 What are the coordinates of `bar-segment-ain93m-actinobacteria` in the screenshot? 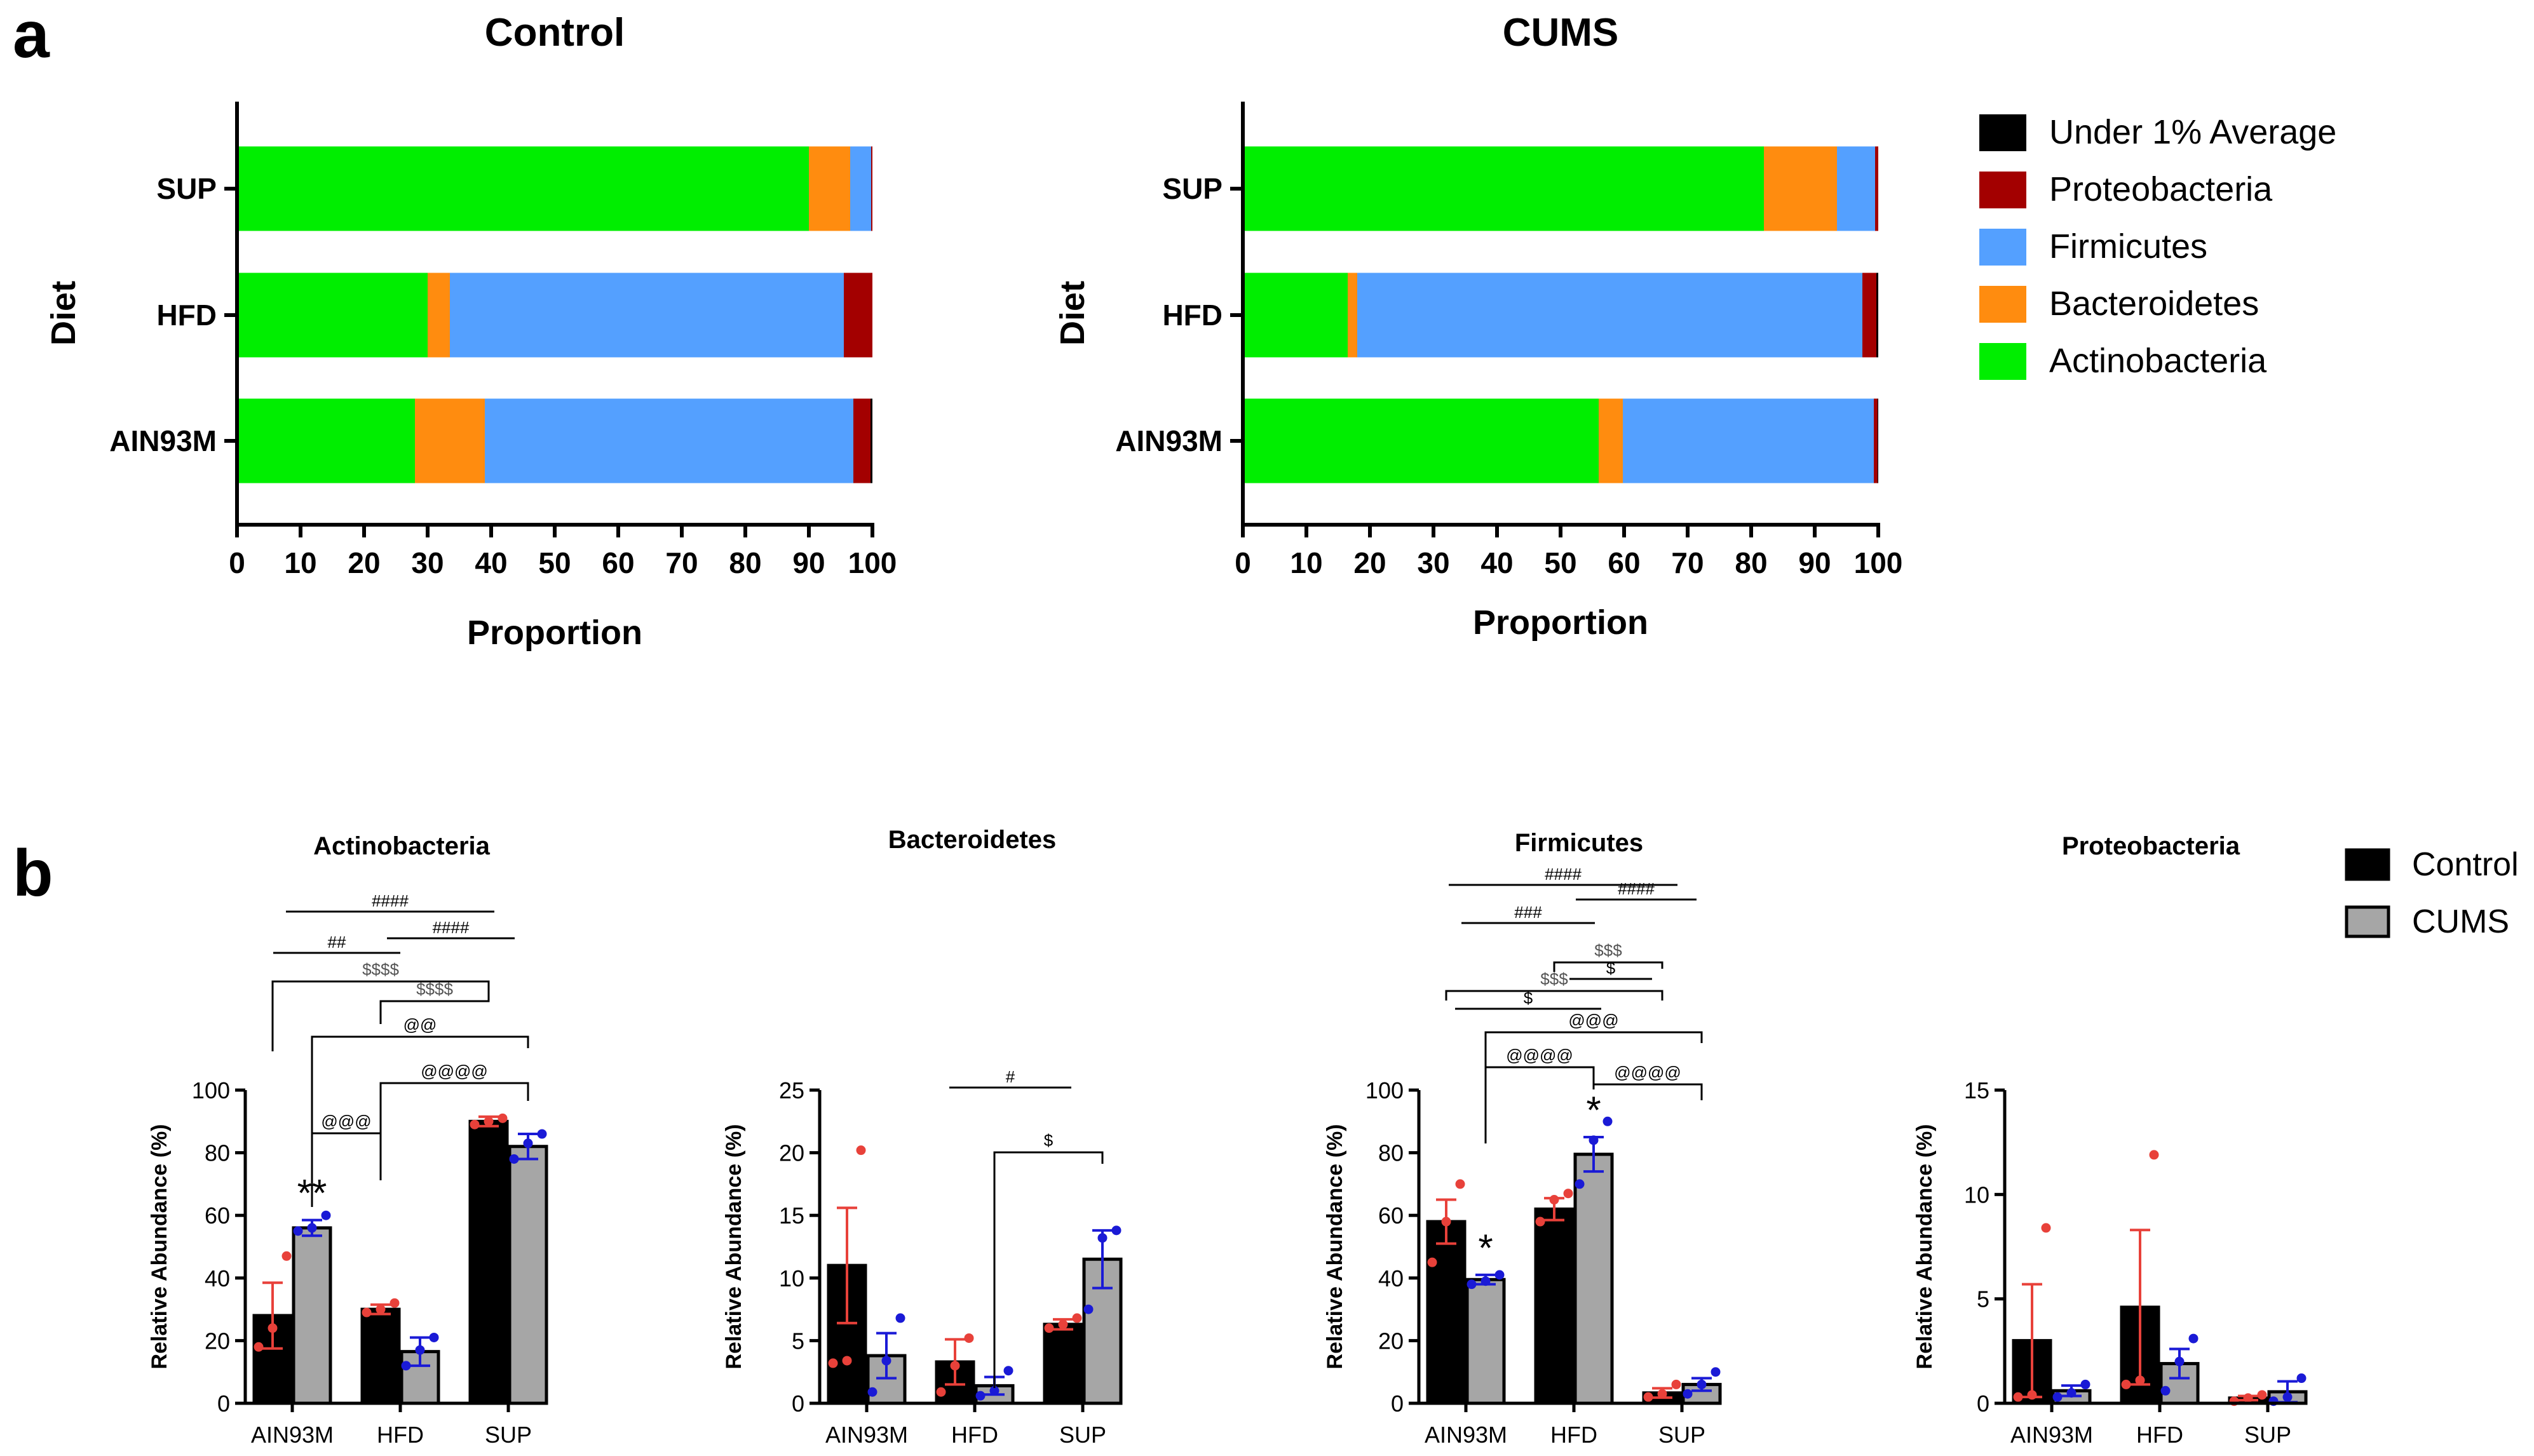 It's located at (326, 440).